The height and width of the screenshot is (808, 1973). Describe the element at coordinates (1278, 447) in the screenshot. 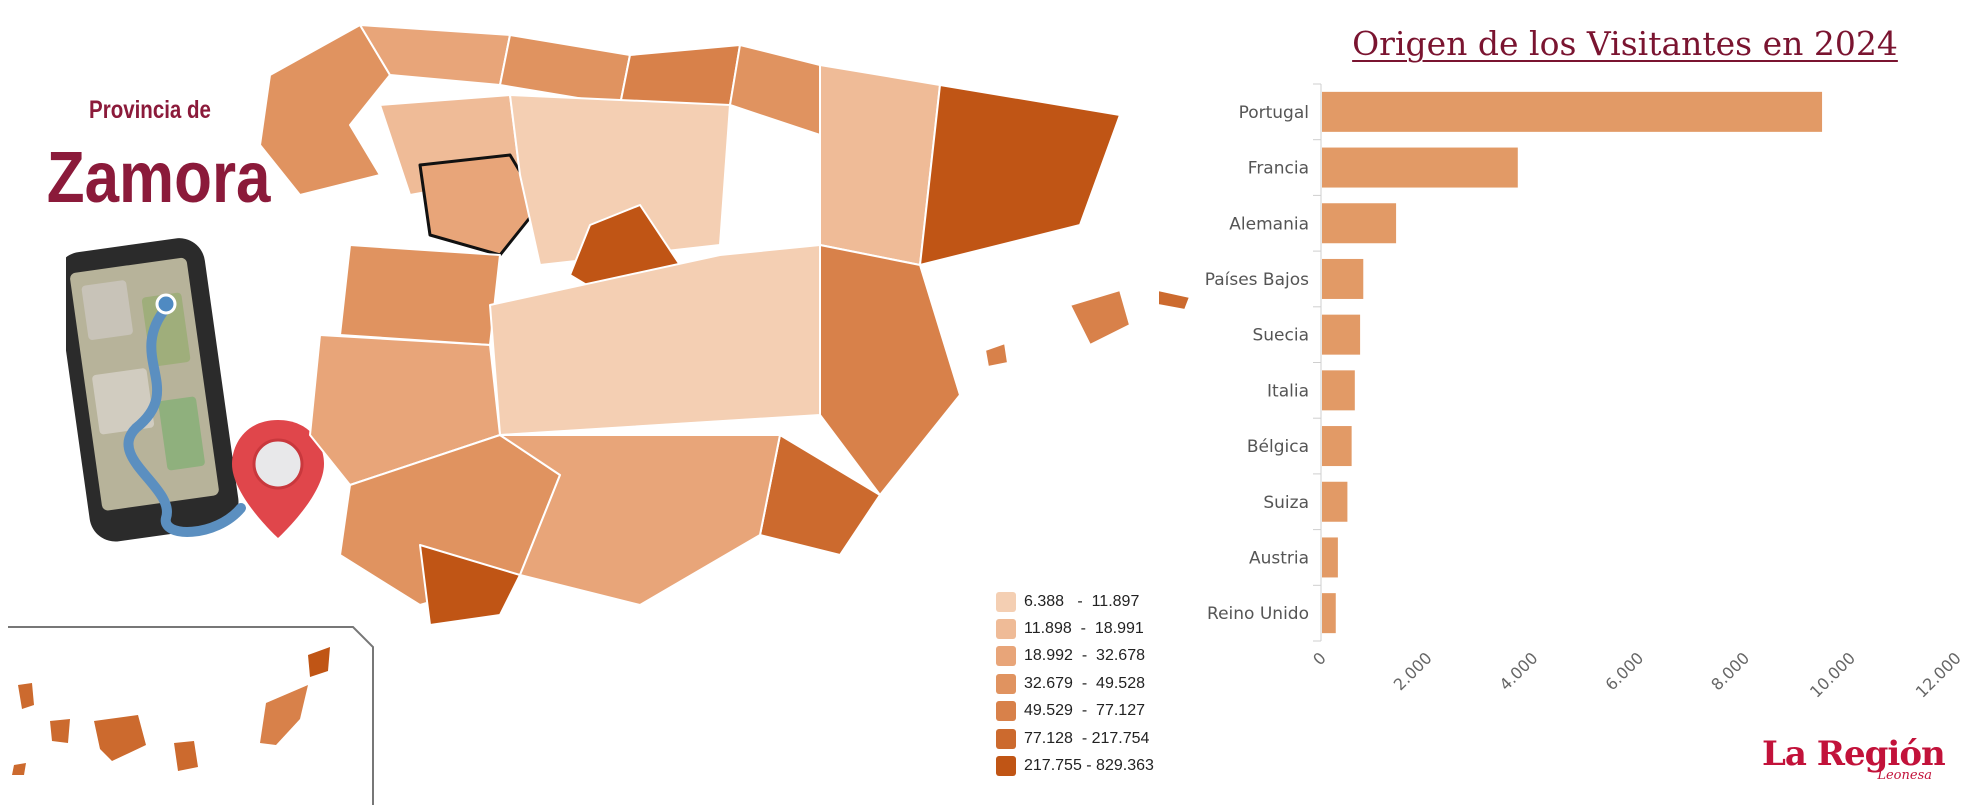

I see `category-label: Bélgica` at that location.